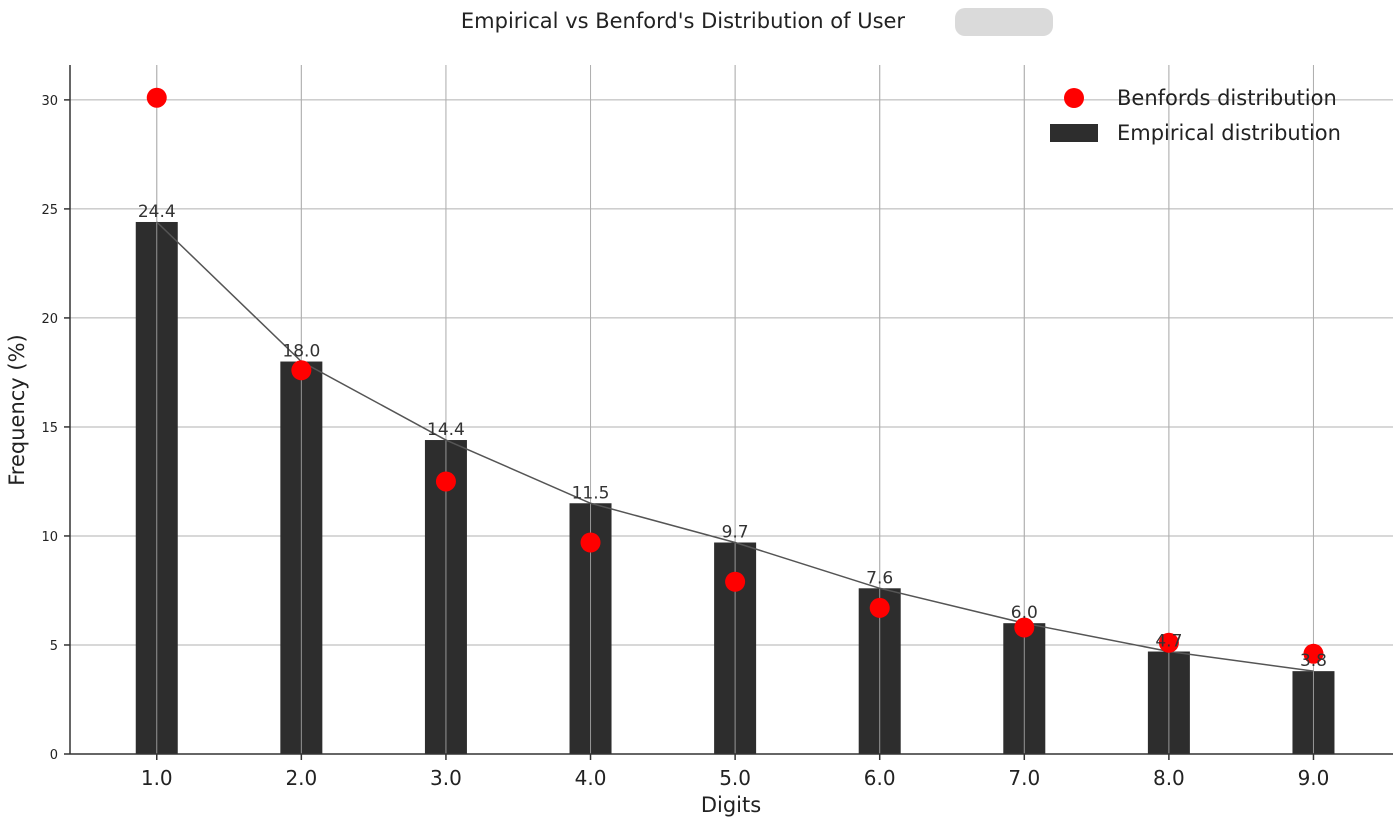 The height and width of the screenshot is (828, 1400). Describe the element at coordinates (301, 352) in the screenshot. I see `bar-value-label: 18.0` at that location.